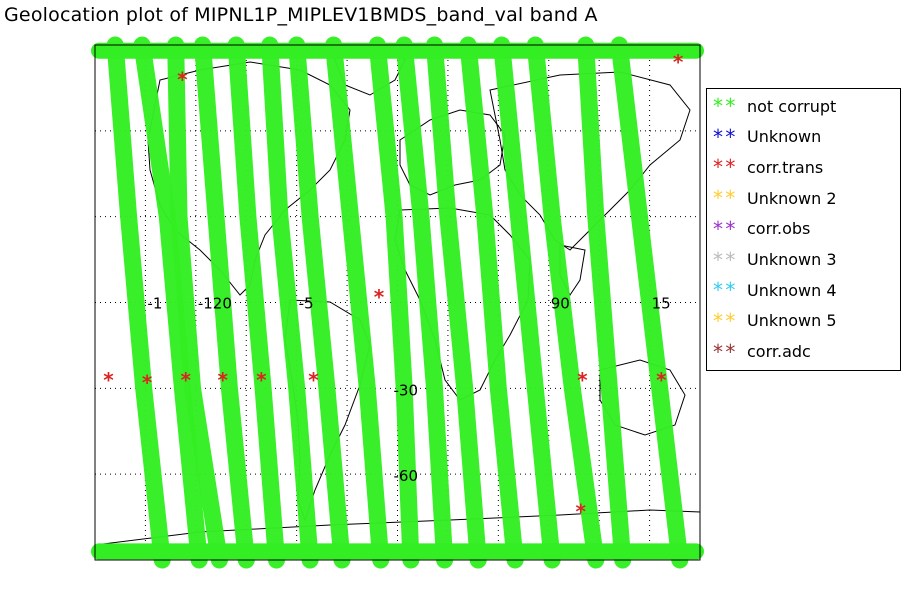 The image size is (905, 596). What do you see at coordinates (784, 137) in the screenshot?
I see `legend-label: Unknown` at bounding box center [784, 137].